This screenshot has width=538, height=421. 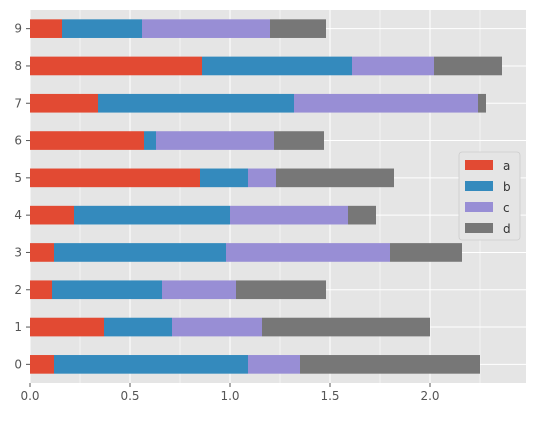 What do you see at coordinates (129, 396) in the screenshot?
I see `x-tick-label: 0.5` at bounding box center [129, 396].